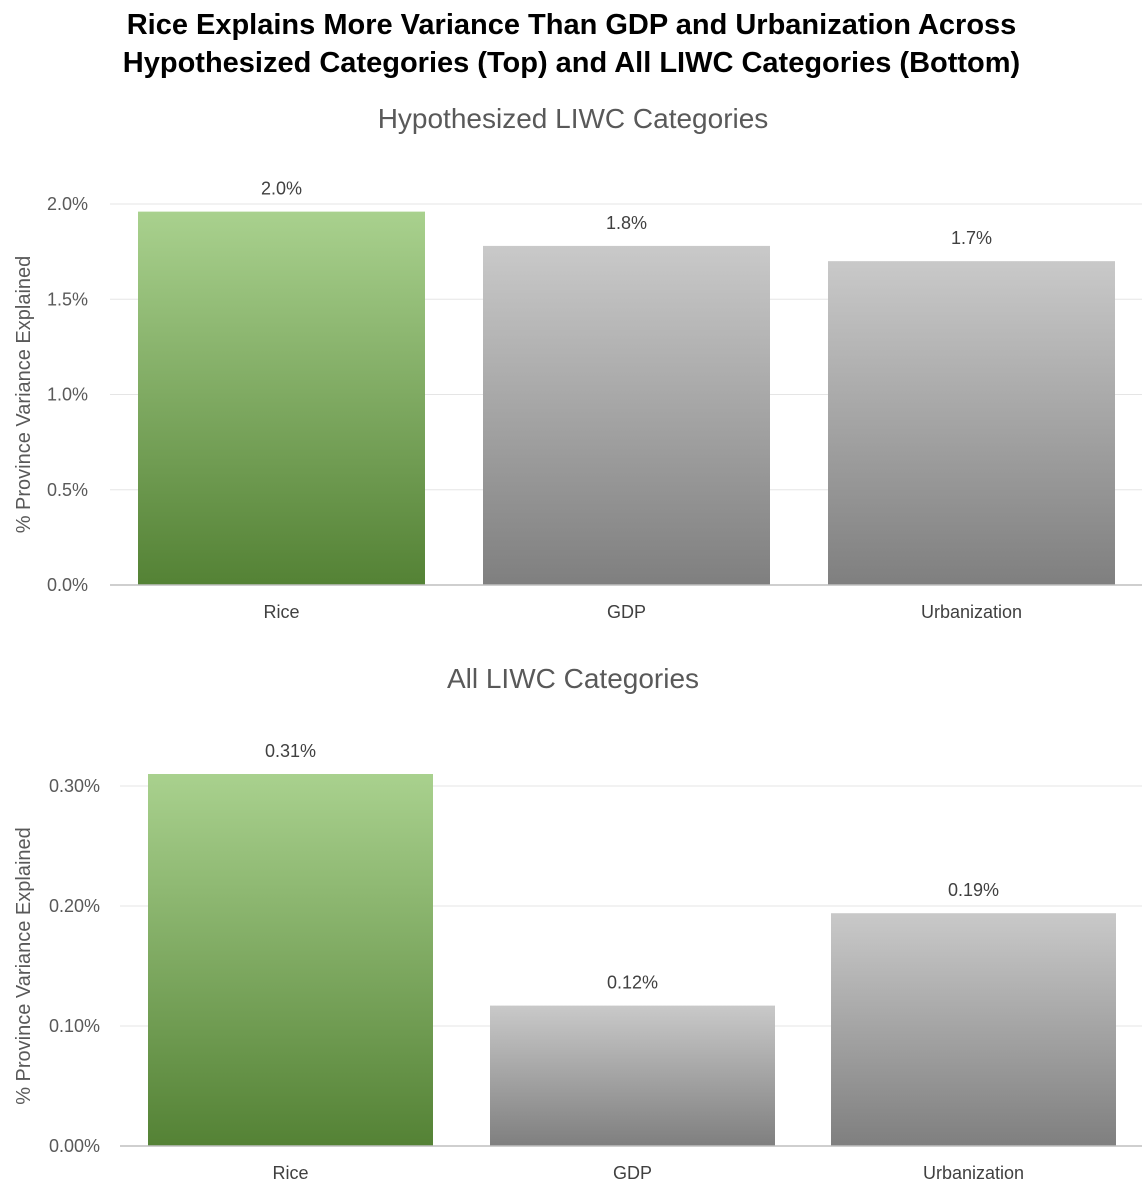 The width and height of the screenshot is (1143, 1185). I want to click on chart-2-data-label: 0.31%, so click(290, 751).